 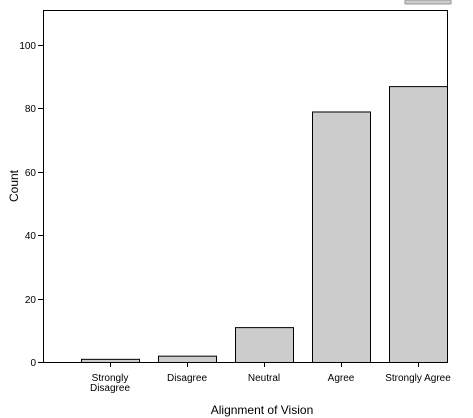 What do you see at coordinates (31, 109) in the screenshot?
I see `y-tick-label-4: 80` at bounding box center [31, 109].